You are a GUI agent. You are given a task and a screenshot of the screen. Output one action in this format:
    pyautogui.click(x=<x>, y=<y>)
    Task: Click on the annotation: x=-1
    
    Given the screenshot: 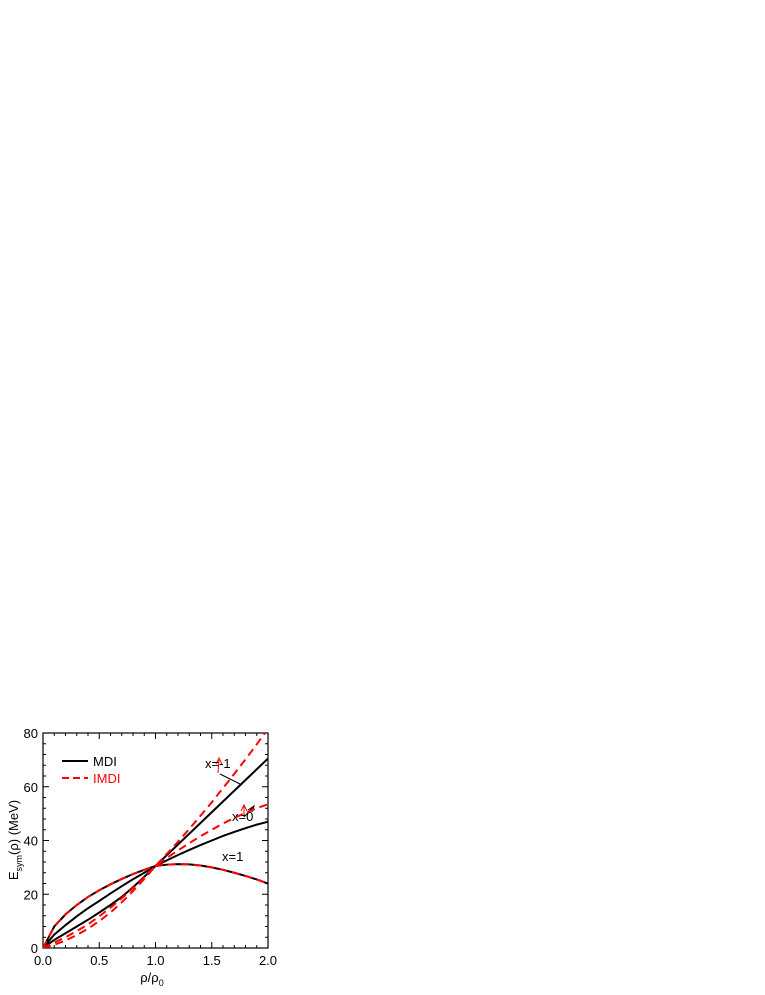 What is the action you would take?
    pyautogui.click(x=218, y=763)
    